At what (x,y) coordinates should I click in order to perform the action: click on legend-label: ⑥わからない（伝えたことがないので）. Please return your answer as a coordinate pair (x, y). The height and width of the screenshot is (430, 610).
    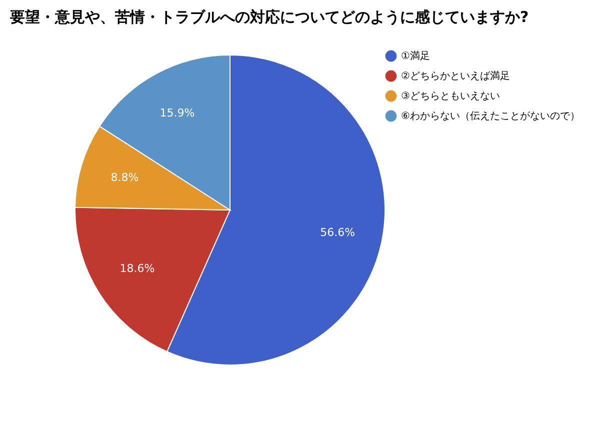
    Looking at the image, I should click on (490, 116).